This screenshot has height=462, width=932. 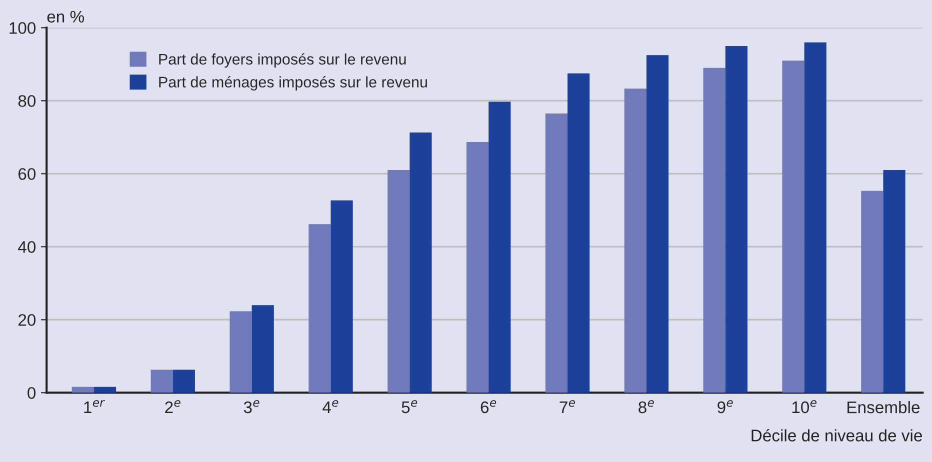 I want to click on y-tick-label: 40, so click(x=27, y=247).